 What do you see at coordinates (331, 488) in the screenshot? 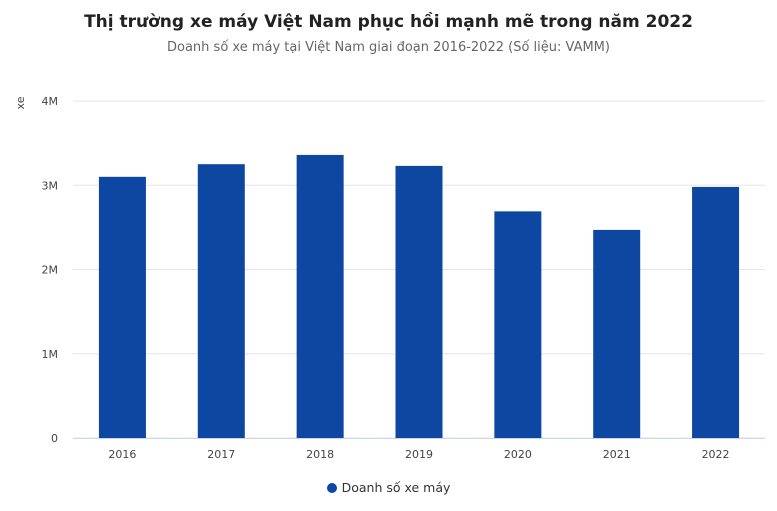
I see `legend-marker` at bounding box center [331, 488].